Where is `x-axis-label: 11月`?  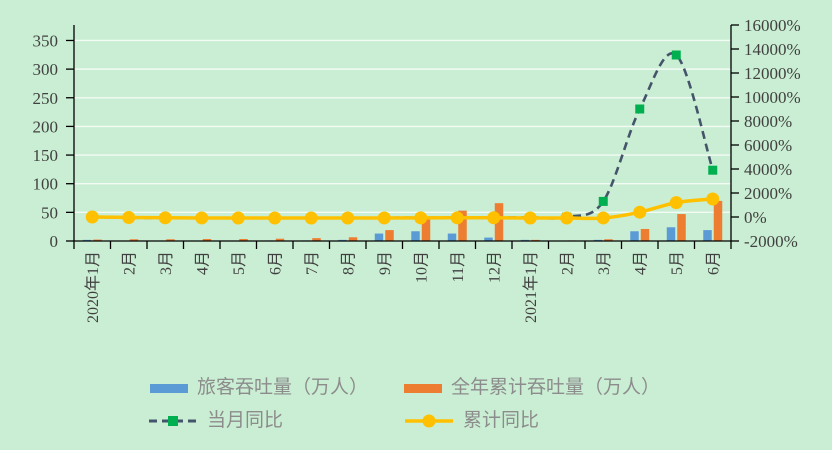
x-axis-label: 11月 is located at coordinates (458, 266).